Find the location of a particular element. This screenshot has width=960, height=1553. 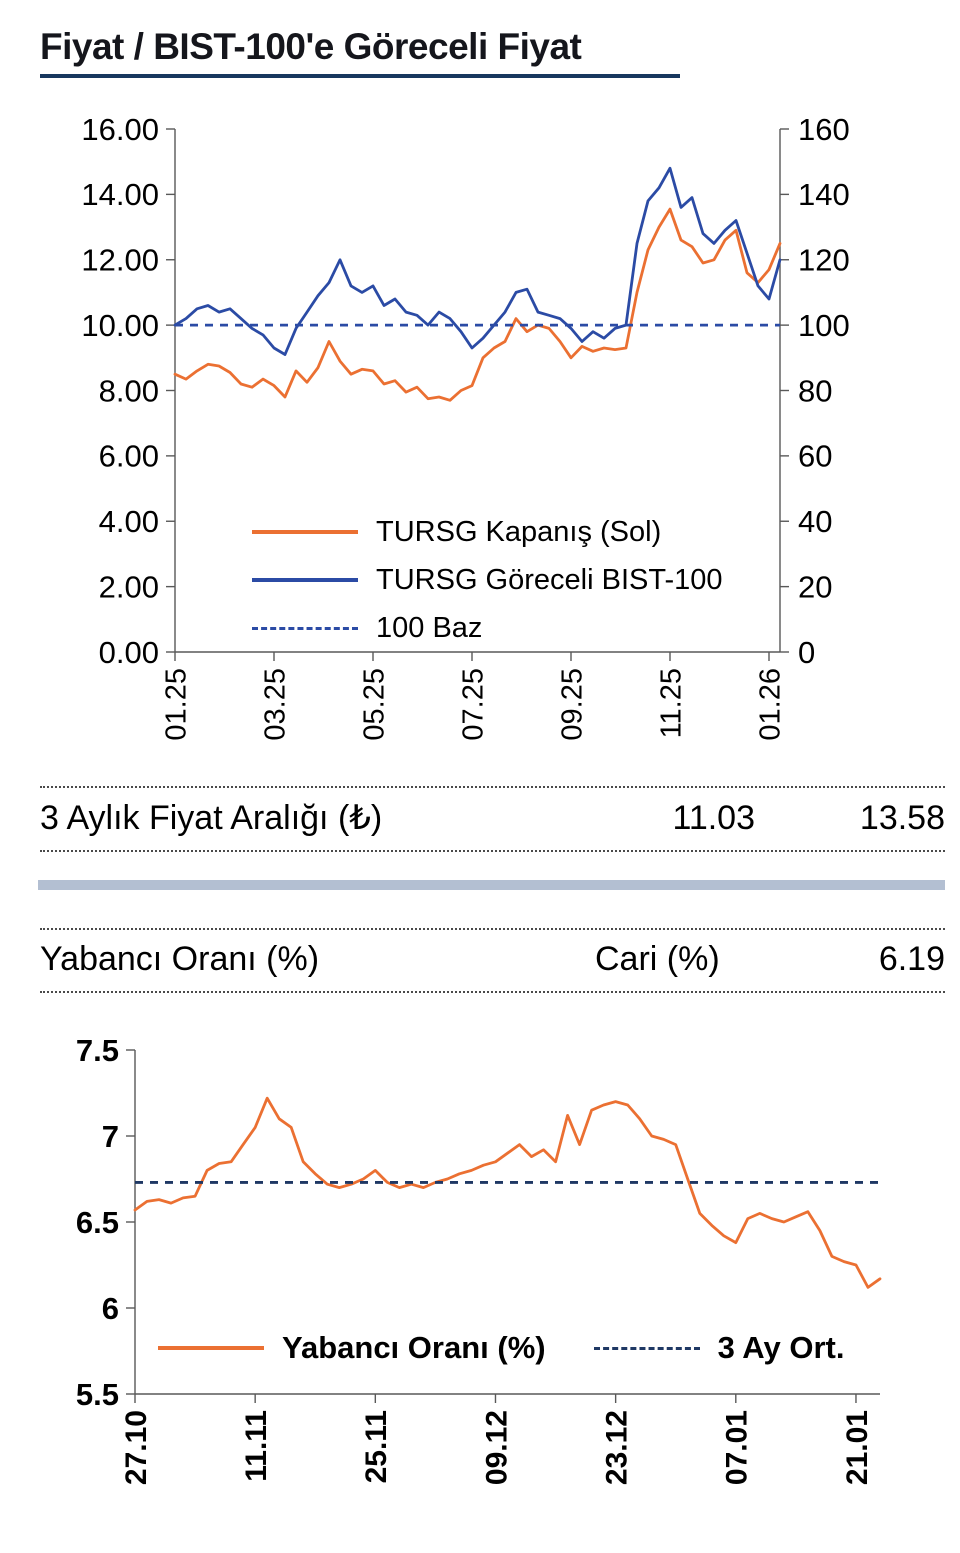

svg-text: 4.00 is located at coordinates (129, 521).